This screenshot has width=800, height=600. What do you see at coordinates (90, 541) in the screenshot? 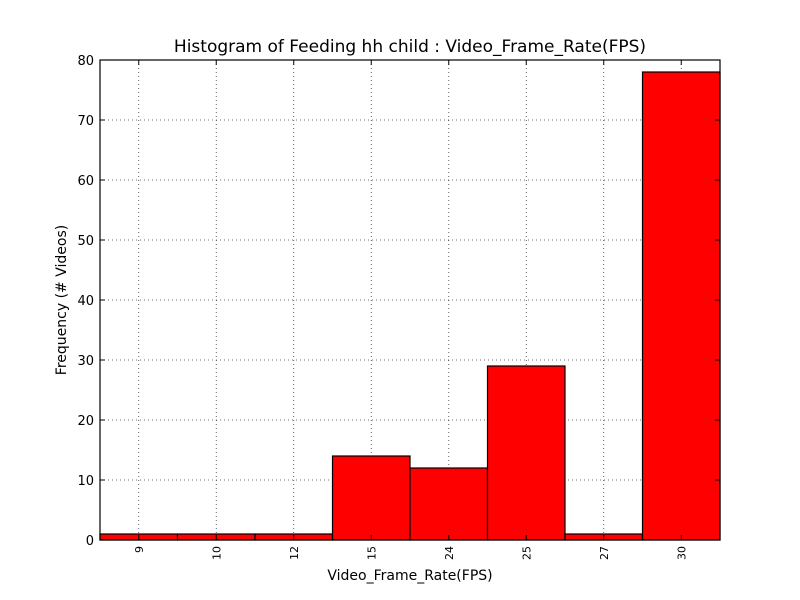
I see `y-tick-label: 0` at bounding box center [90, 541].